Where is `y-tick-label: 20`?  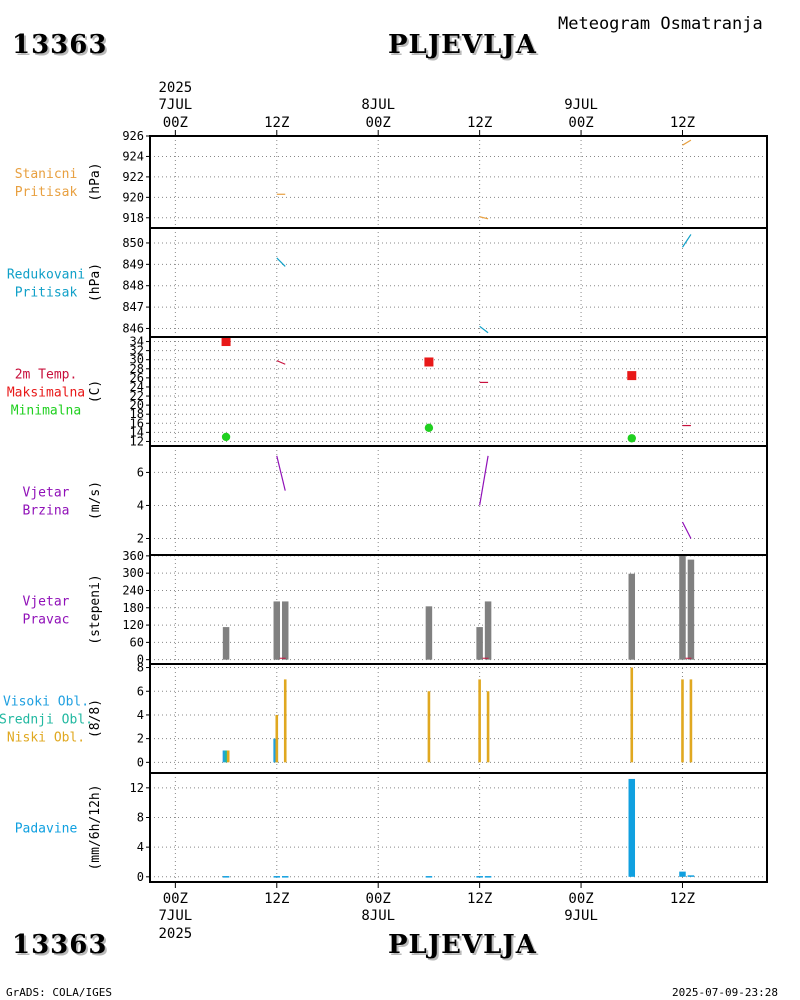 y-tick-label: 20 is located at coordinates (137, 405).